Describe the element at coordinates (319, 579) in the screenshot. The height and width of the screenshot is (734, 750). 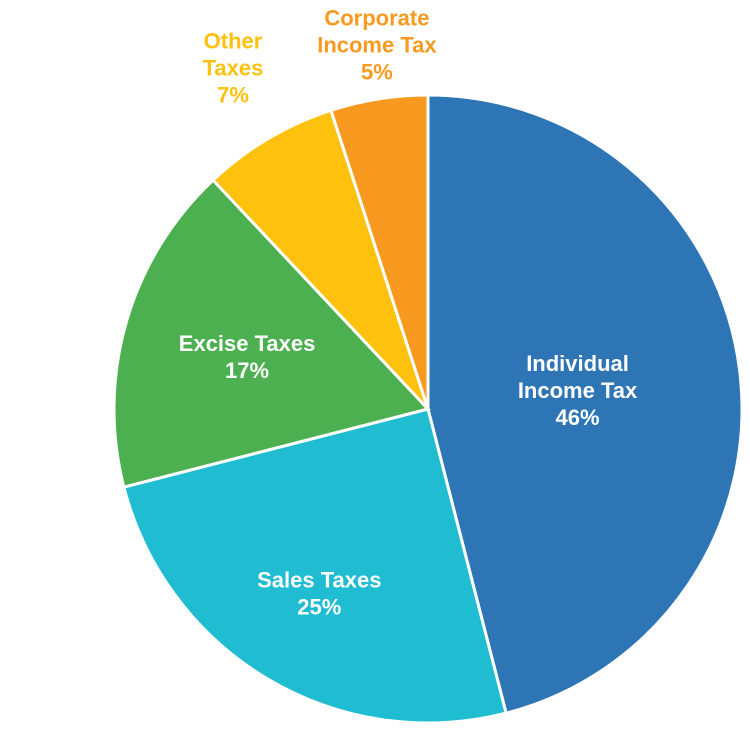
I see `slice-category: Sales Taxes` at that location.